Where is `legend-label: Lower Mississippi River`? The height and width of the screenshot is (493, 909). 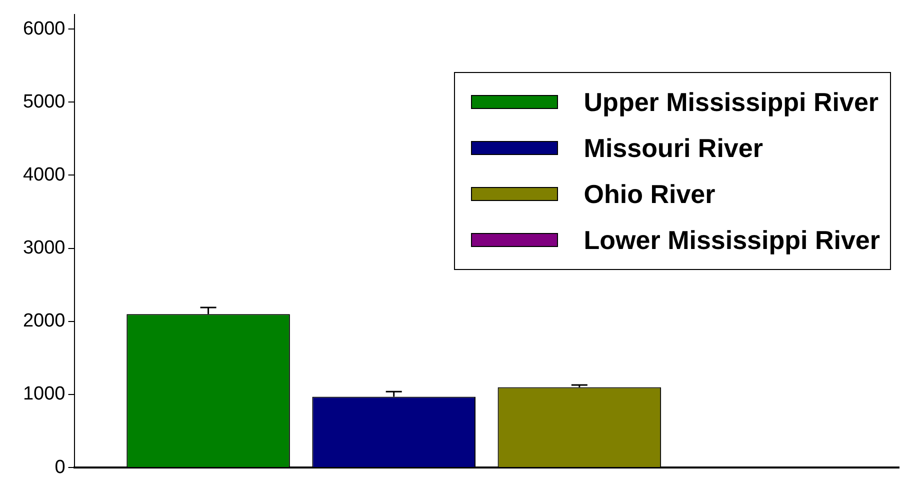 legend-label: Lower Mississippi River is located at coordinates (732, 240).